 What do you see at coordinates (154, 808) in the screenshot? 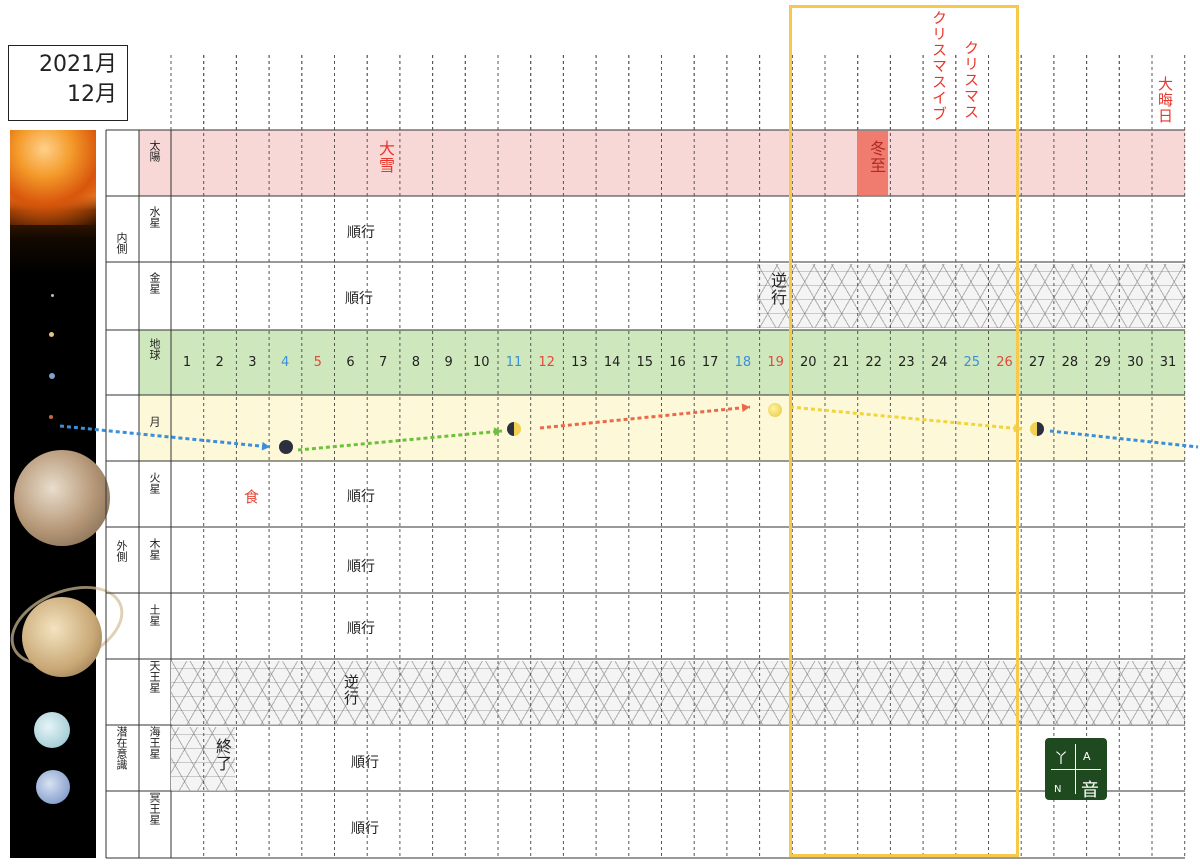
I see `row-label-pluto: 冥王星` at bounding box center [154, 808].